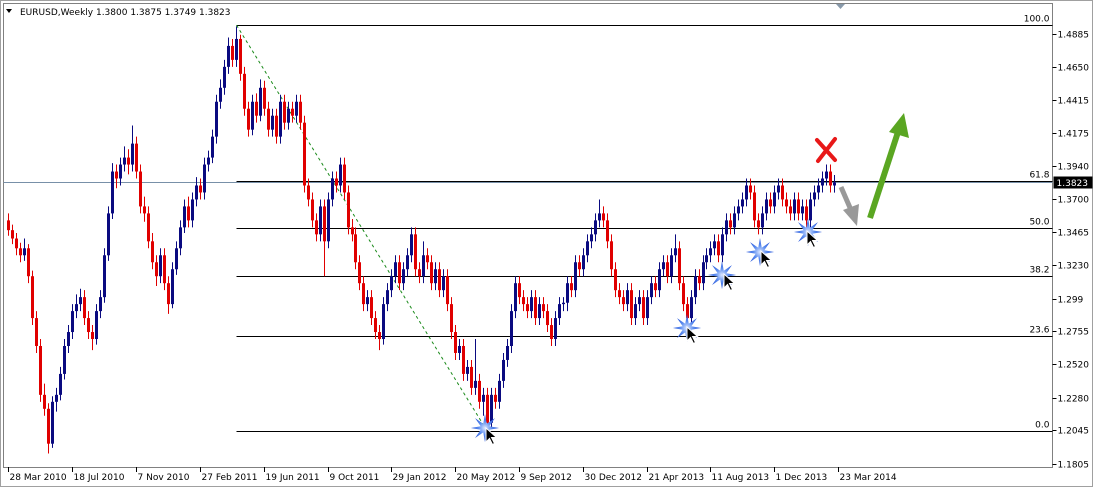 The height and width of the screenshot is (487, 1093). What do you see at coordinates (355, 478) in the screenshot?
I see `x-tick-label: 9 Oct 2011` at bounding box center [355, 478].